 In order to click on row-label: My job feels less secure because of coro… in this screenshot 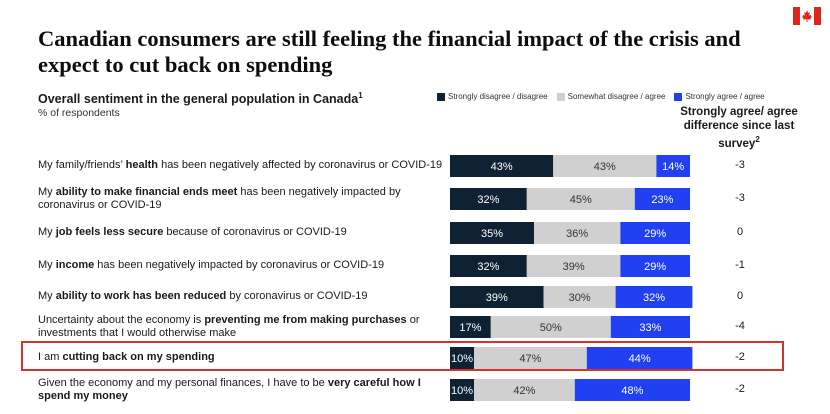, I will do `click(243, 233)`.